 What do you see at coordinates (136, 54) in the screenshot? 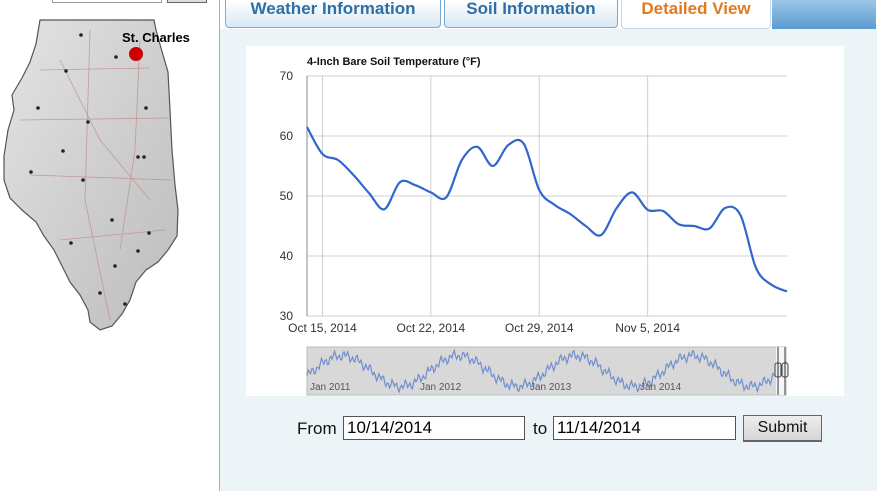
I see `st-charles-marker` at bounding box center [136, 54].